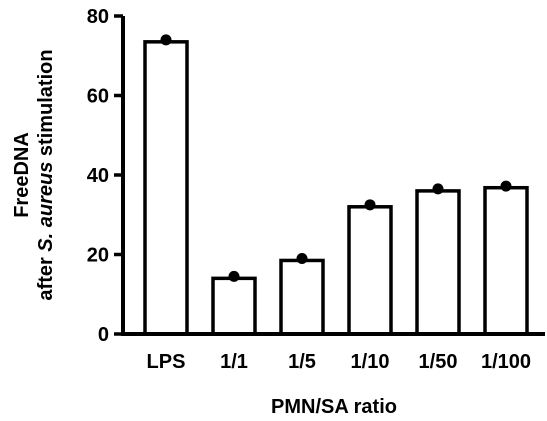 The image size is (547, 421). Describe the element at coordinates (98, 176) in the screenshot. I see `y-tick-label-2: 40` at that location.